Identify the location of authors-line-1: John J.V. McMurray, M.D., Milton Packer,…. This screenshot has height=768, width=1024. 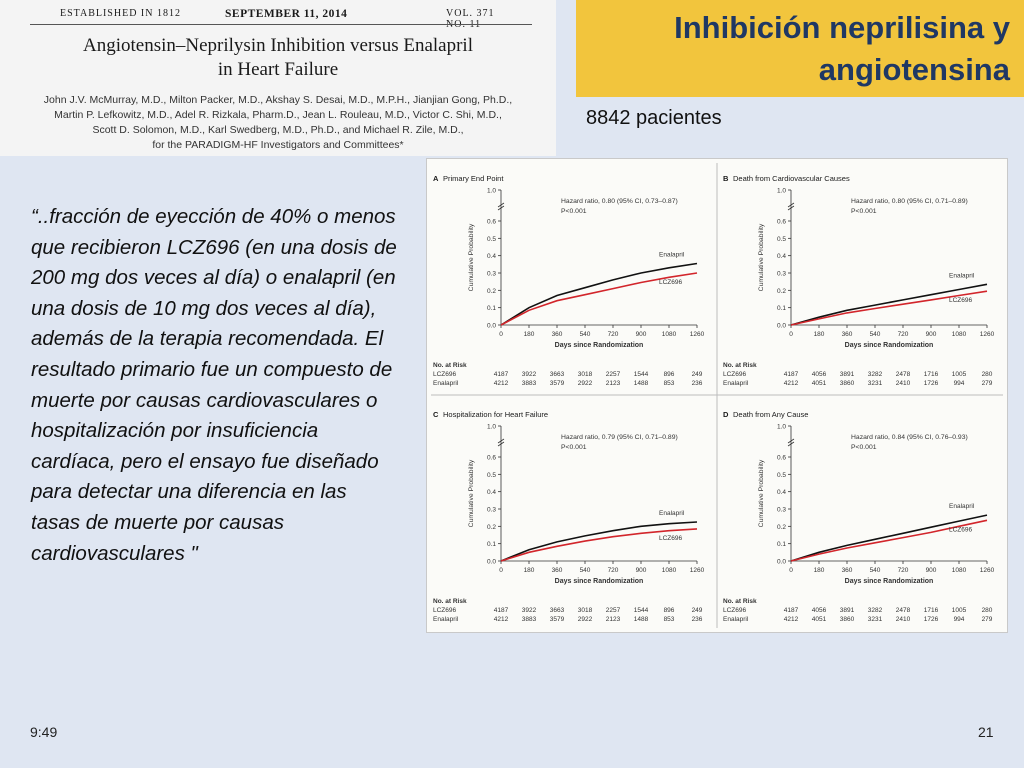
(278, 100).